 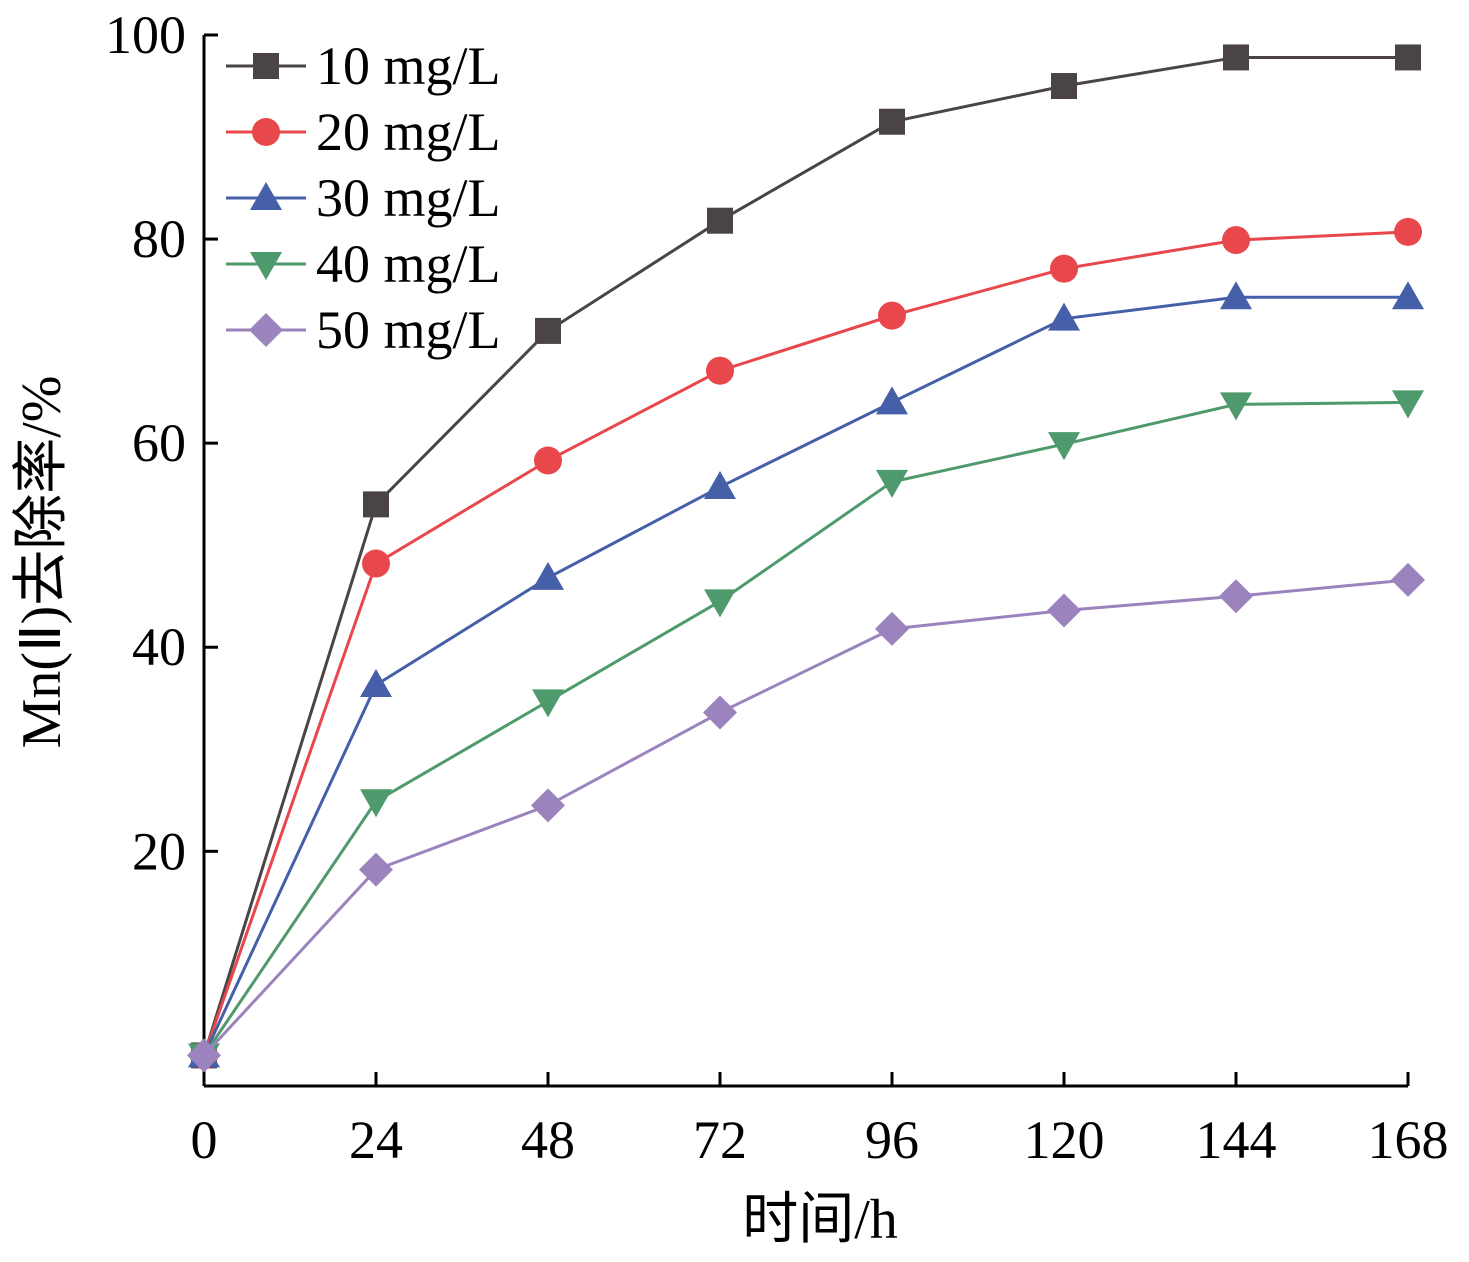 What do you see at coordinates (408, 132) in the screenshot?
I see `legend-label: 20 mg/L` at bounding box center [408, 132].